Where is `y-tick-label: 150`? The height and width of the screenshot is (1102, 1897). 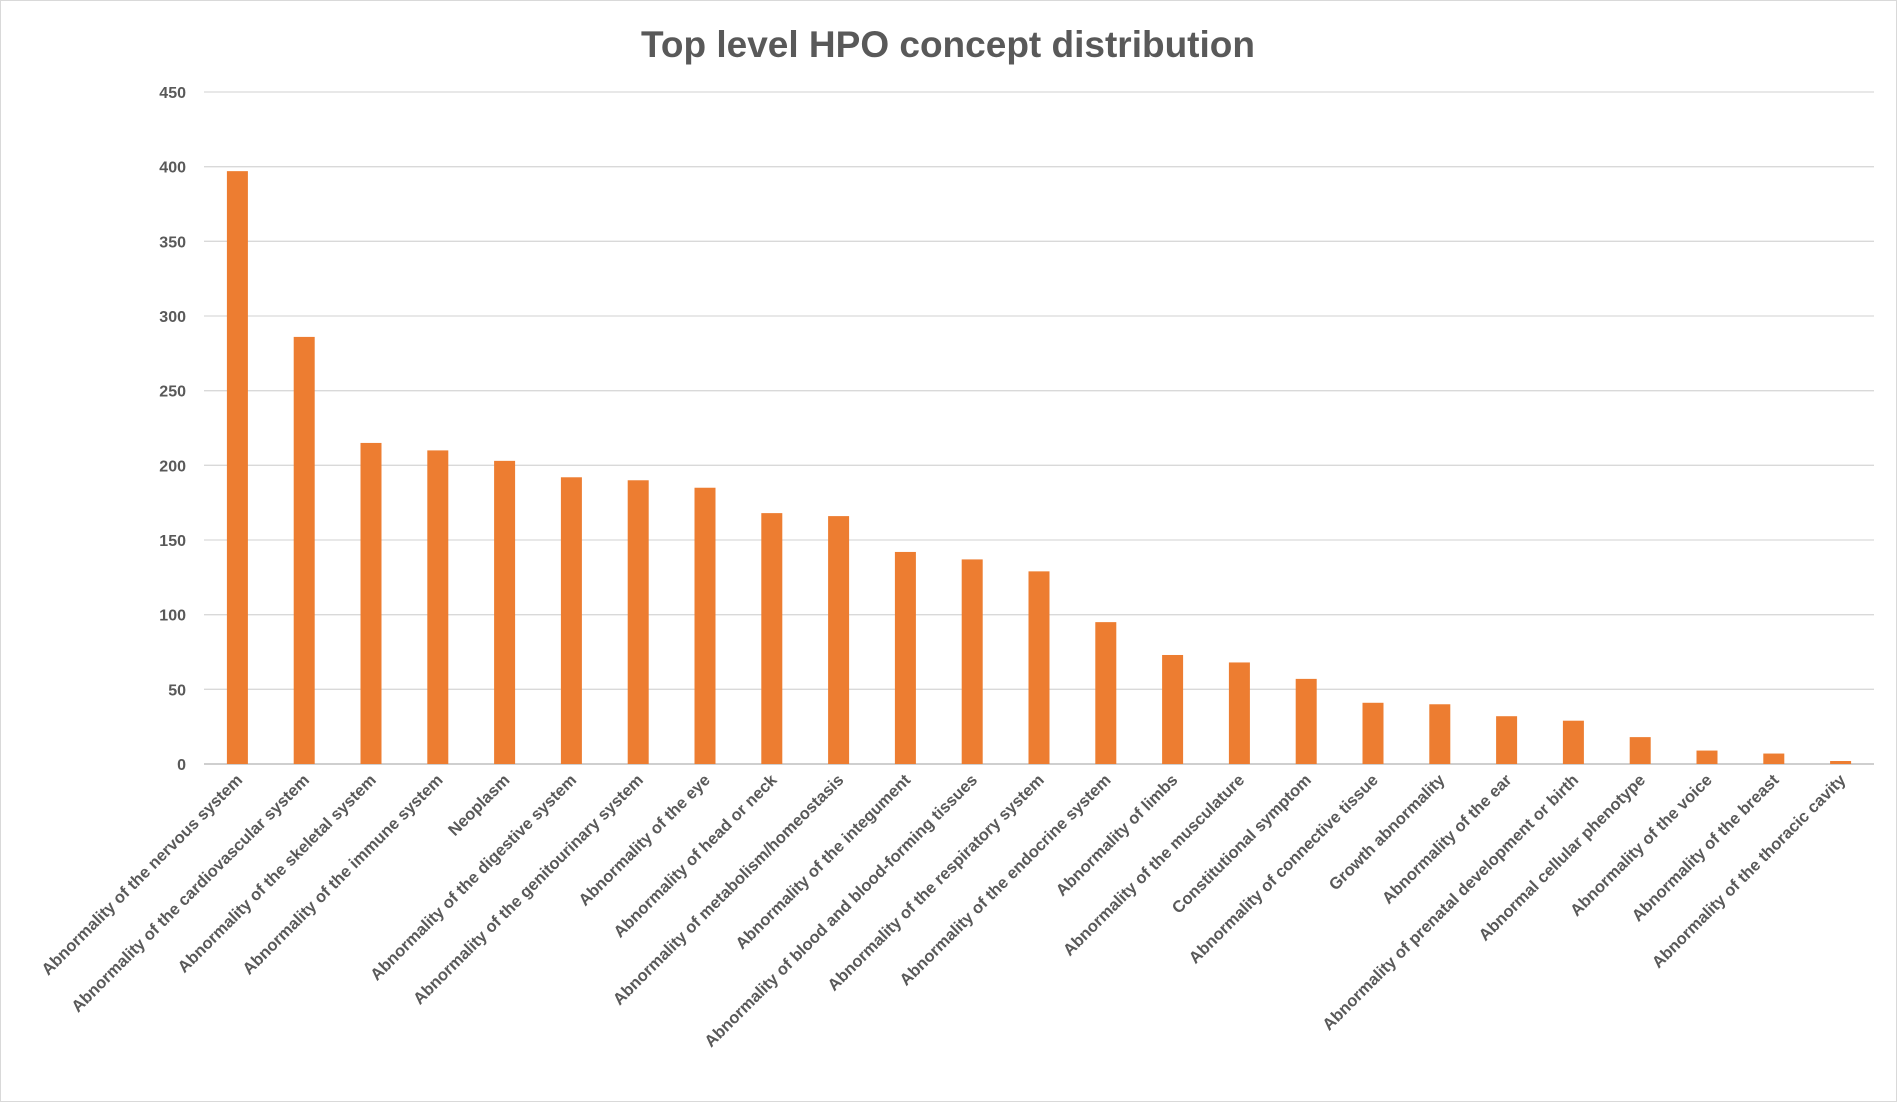 y-tick-label: 150 is located at coordinates (172, 541).